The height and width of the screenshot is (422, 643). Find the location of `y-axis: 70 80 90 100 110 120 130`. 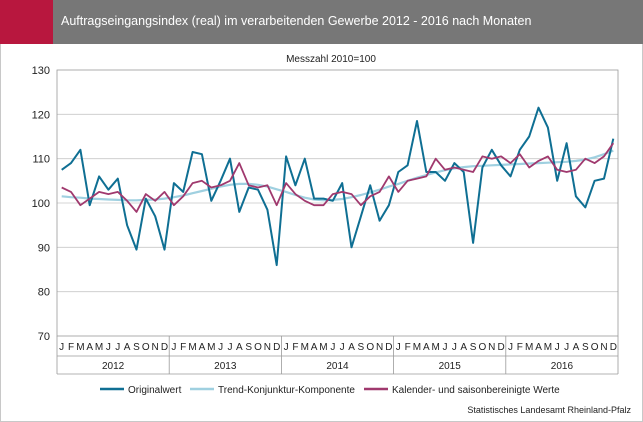

y-axis: 70 80 90 100 110 120 130 is located at coordinates (41, 204).